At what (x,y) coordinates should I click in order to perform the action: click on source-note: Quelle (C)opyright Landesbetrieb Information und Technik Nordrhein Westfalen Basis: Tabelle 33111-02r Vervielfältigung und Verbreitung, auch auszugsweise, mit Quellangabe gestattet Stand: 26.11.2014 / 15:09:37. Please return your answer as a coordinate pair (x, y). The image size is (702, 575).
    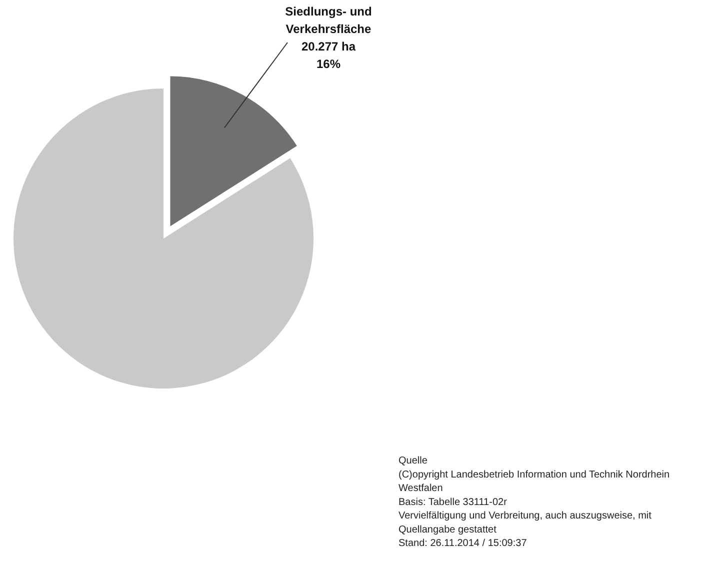
    Looking at the image, I should click on (534, 502).